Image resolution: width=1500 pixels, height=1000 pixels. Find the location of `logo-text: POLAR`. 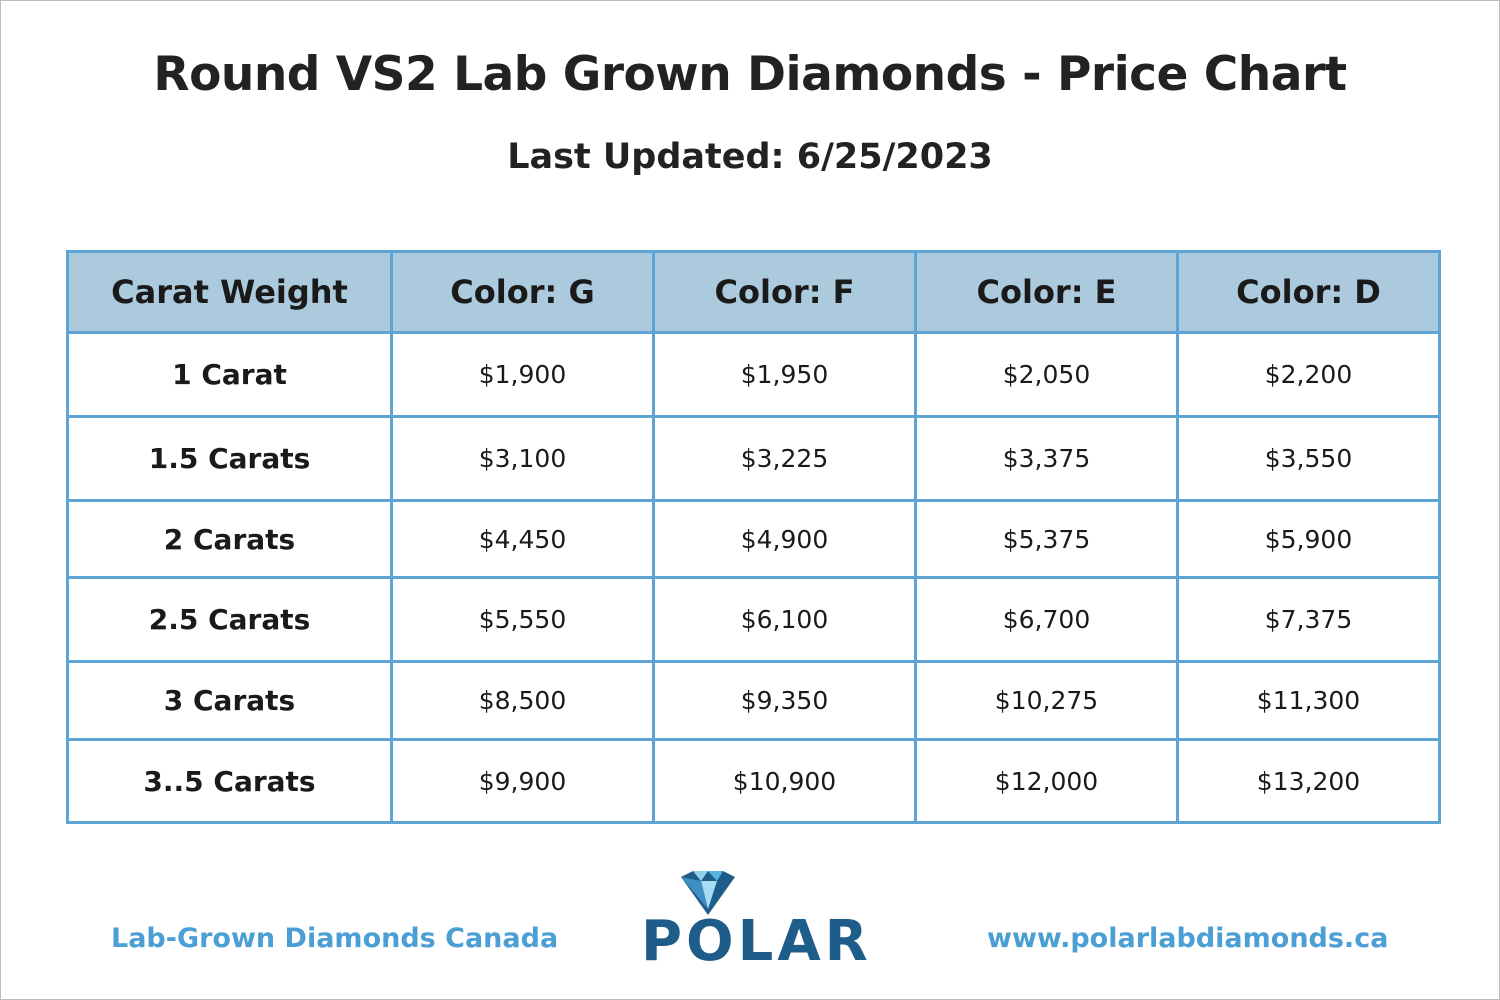

logo-text: POLAR is located at coordinates (756, 941).